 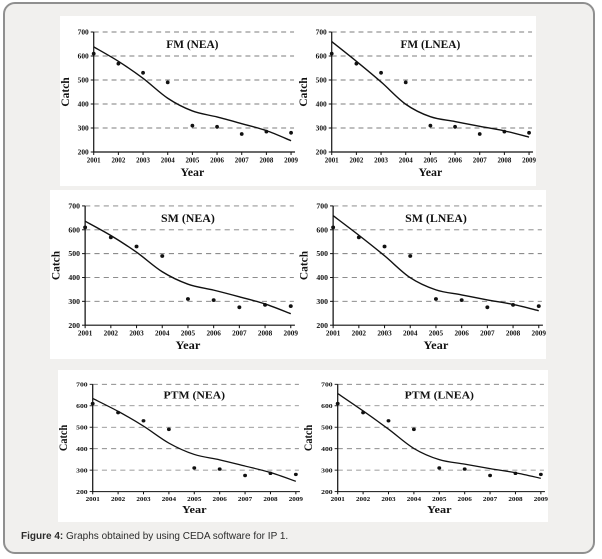 I want to click on chart-title: PTM (LNEA), so click(x=440, y=395).